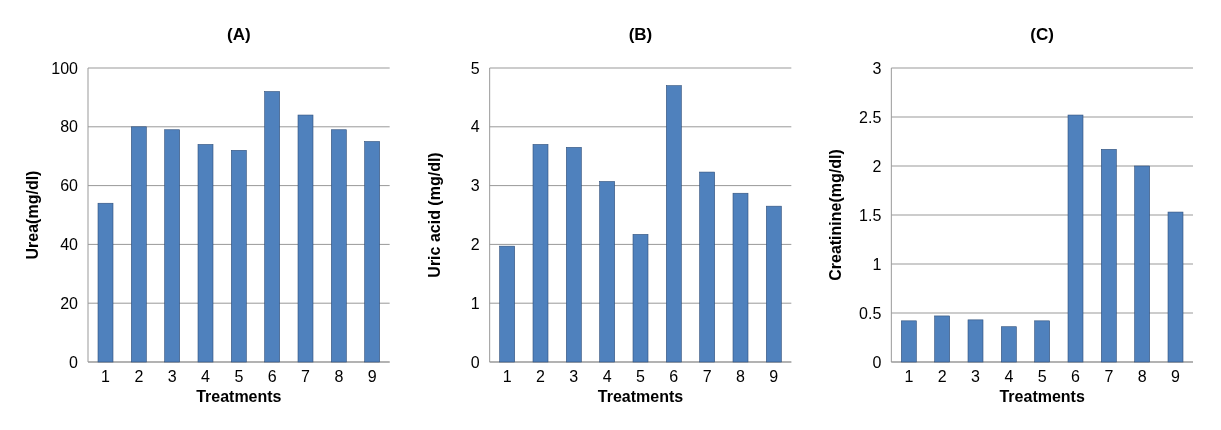 This screenshot has height=430, width=1221. What do you see at coordinates (69, 244) in the screenshot?
I see `y-tick-label: 40` at bounding box center [69, 244].